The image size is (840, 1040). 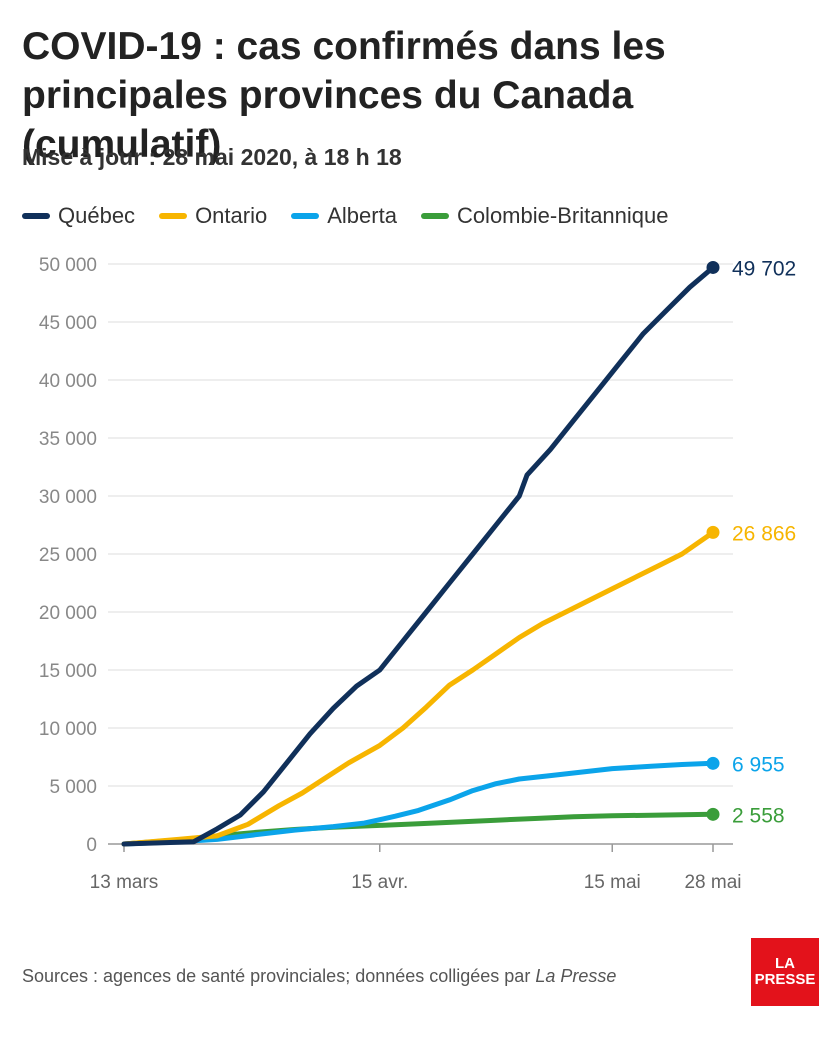 What do you see at coordinates (212, 157) in the screenshot?
I see `chart-subtitle: Mise à jour : 28 mai 2020, à 18 h 18` at bounding box center [212, 157].